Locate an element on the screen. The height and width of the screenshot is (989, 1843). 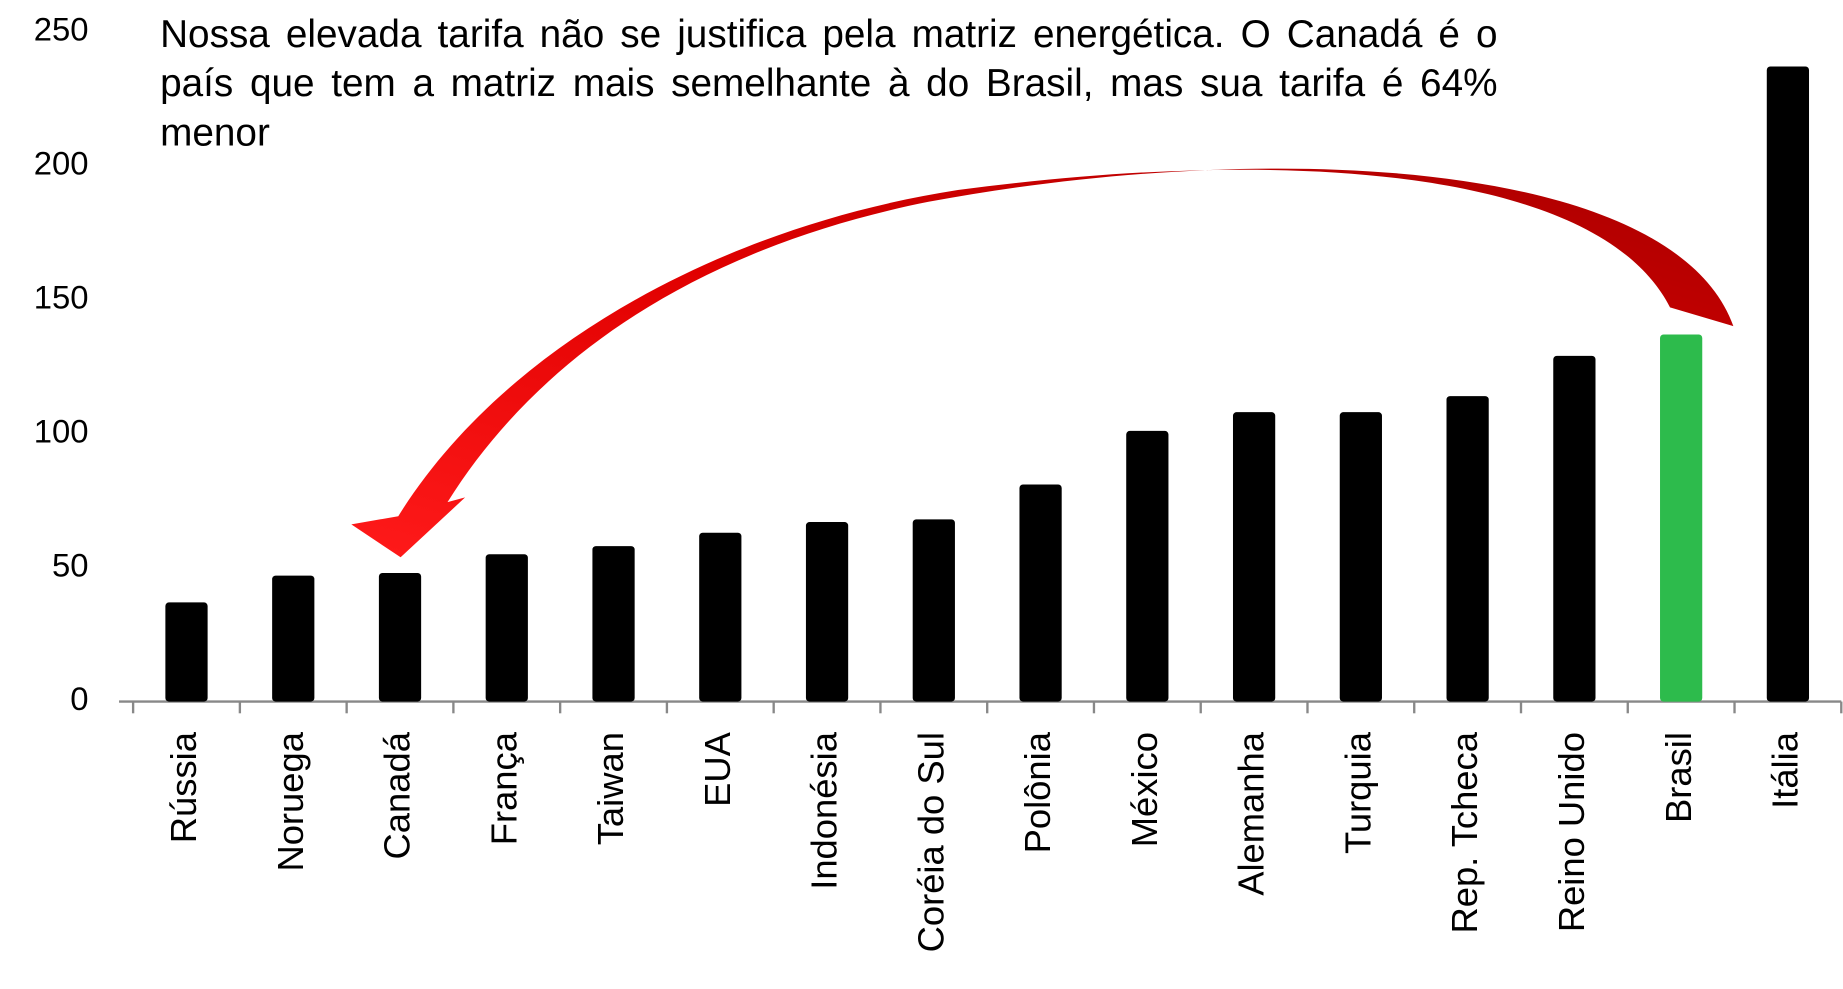
x-tick-label: México is located at coordinates (1144, 789).